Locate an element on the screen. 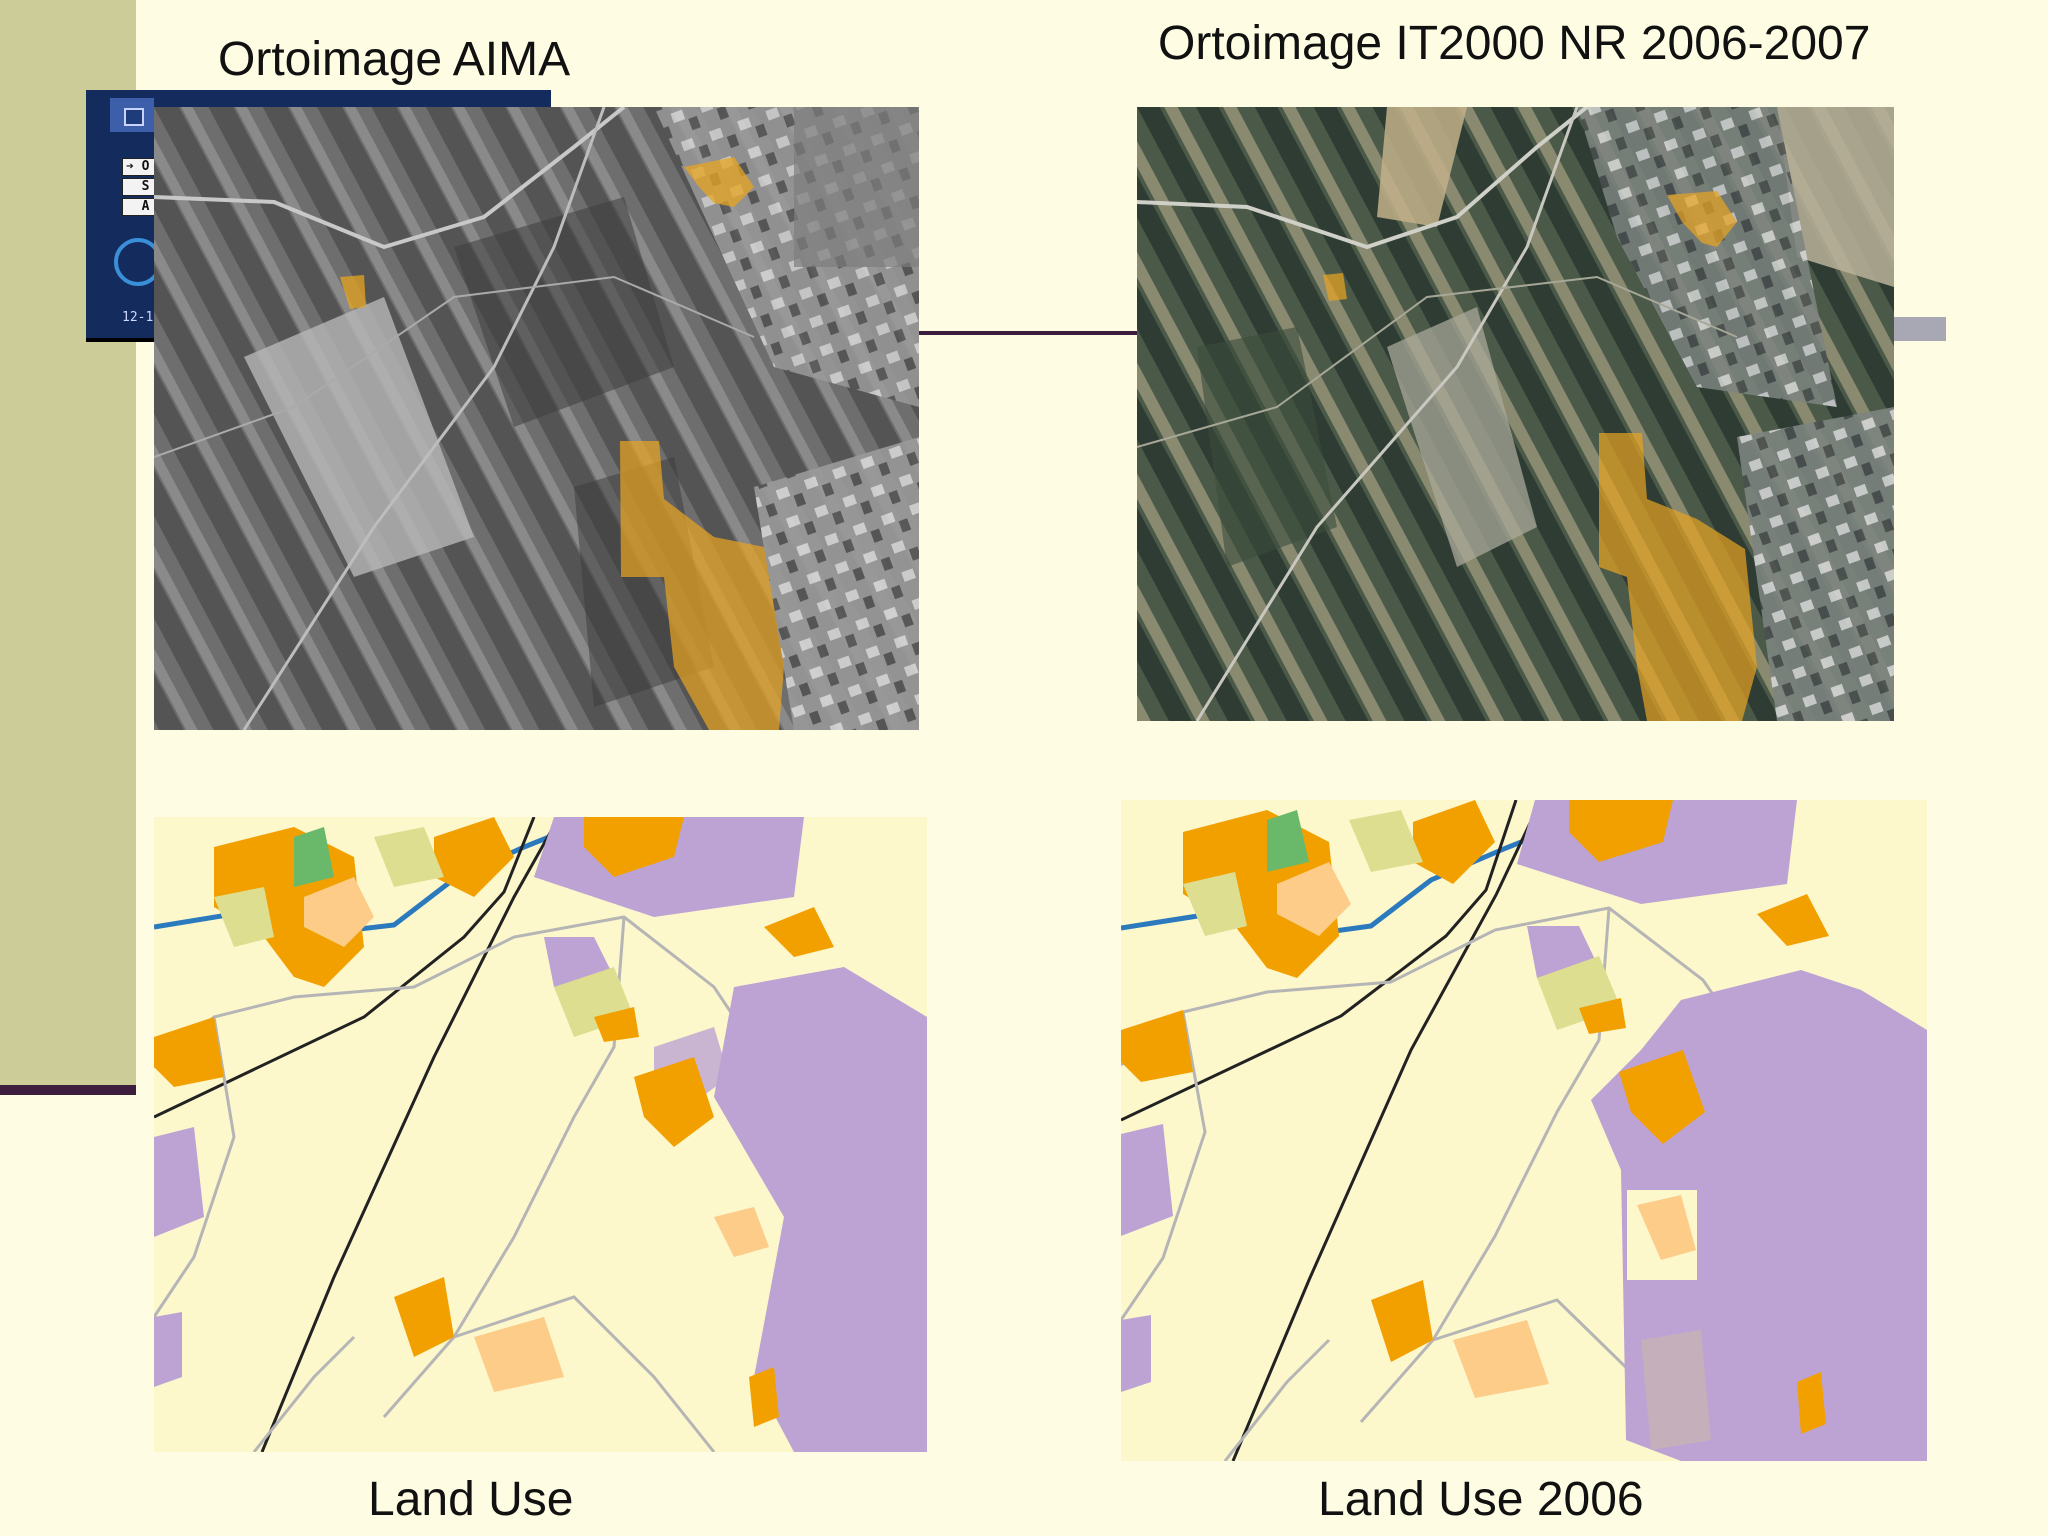 The height and width of the screenshot is (1536, 2048). title-land-use-2006: Land Use 2006 is located at coordinates (1481, 1499).